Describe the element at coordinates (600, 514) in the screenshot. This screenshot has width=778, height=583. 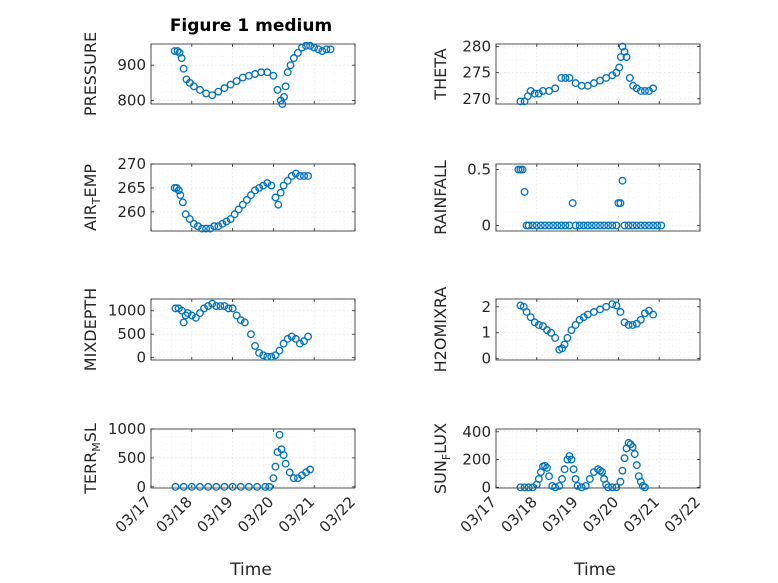
I see `x-tick-label: 03/20` at that location.